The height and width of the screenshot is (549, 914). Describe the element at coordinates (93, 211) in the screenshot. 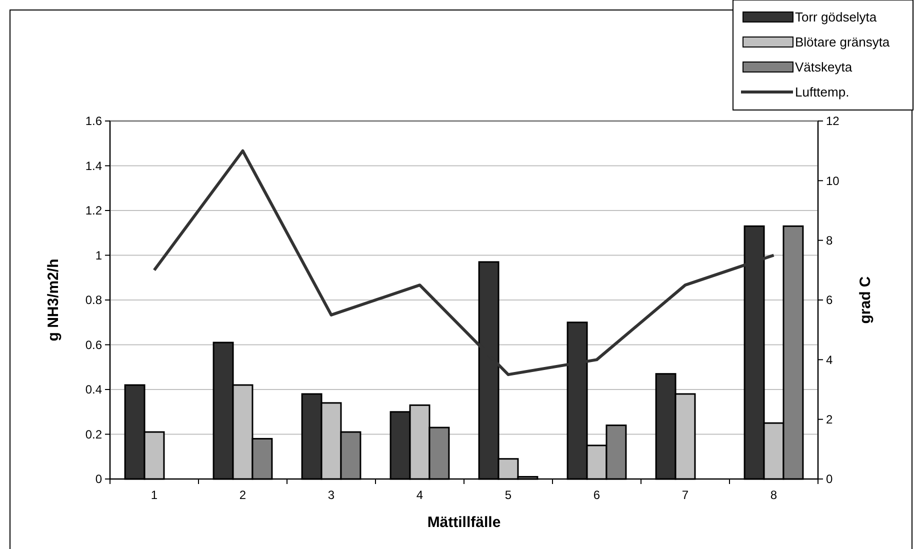

I see `y-tick-label: 1.2` at that location.